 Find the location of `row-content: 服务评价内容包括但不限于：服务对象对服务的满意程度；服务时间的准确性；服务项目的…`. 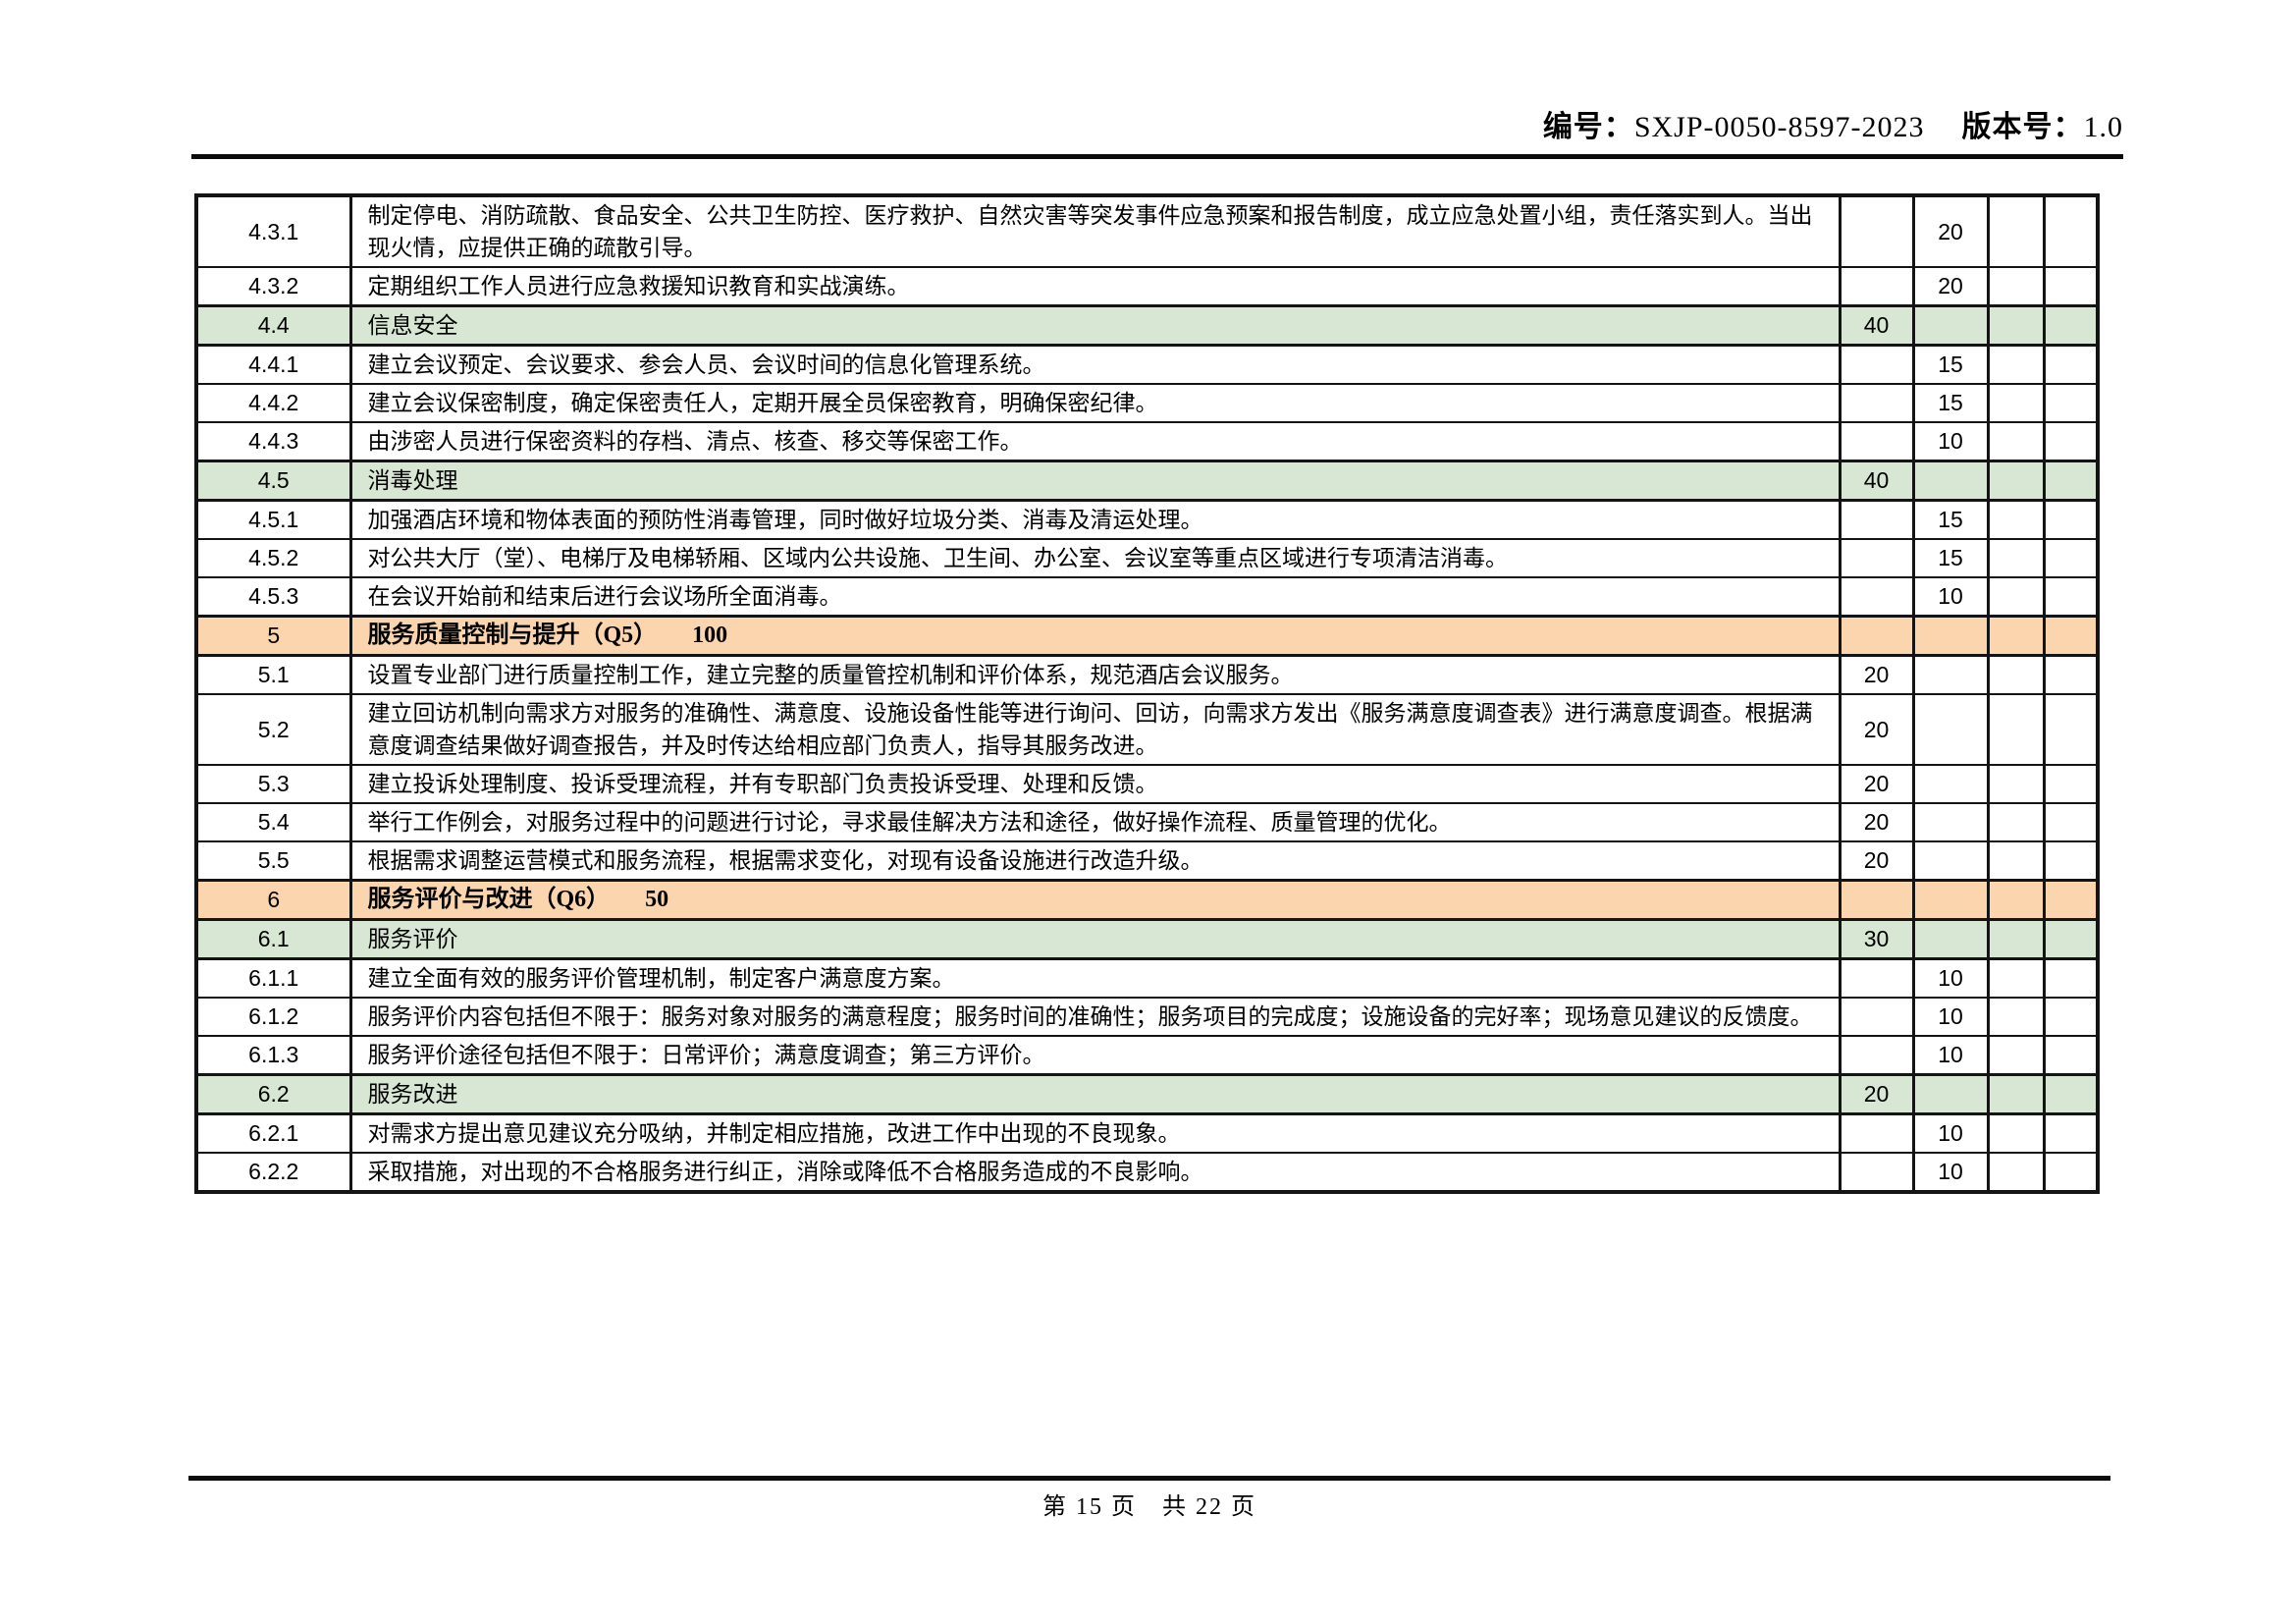

row-content: 服务评价内容包括但不限于：服务对象对服务的满意程度；服务时间的准确性；服务项目的… is located at coordinates (1095, 1017).